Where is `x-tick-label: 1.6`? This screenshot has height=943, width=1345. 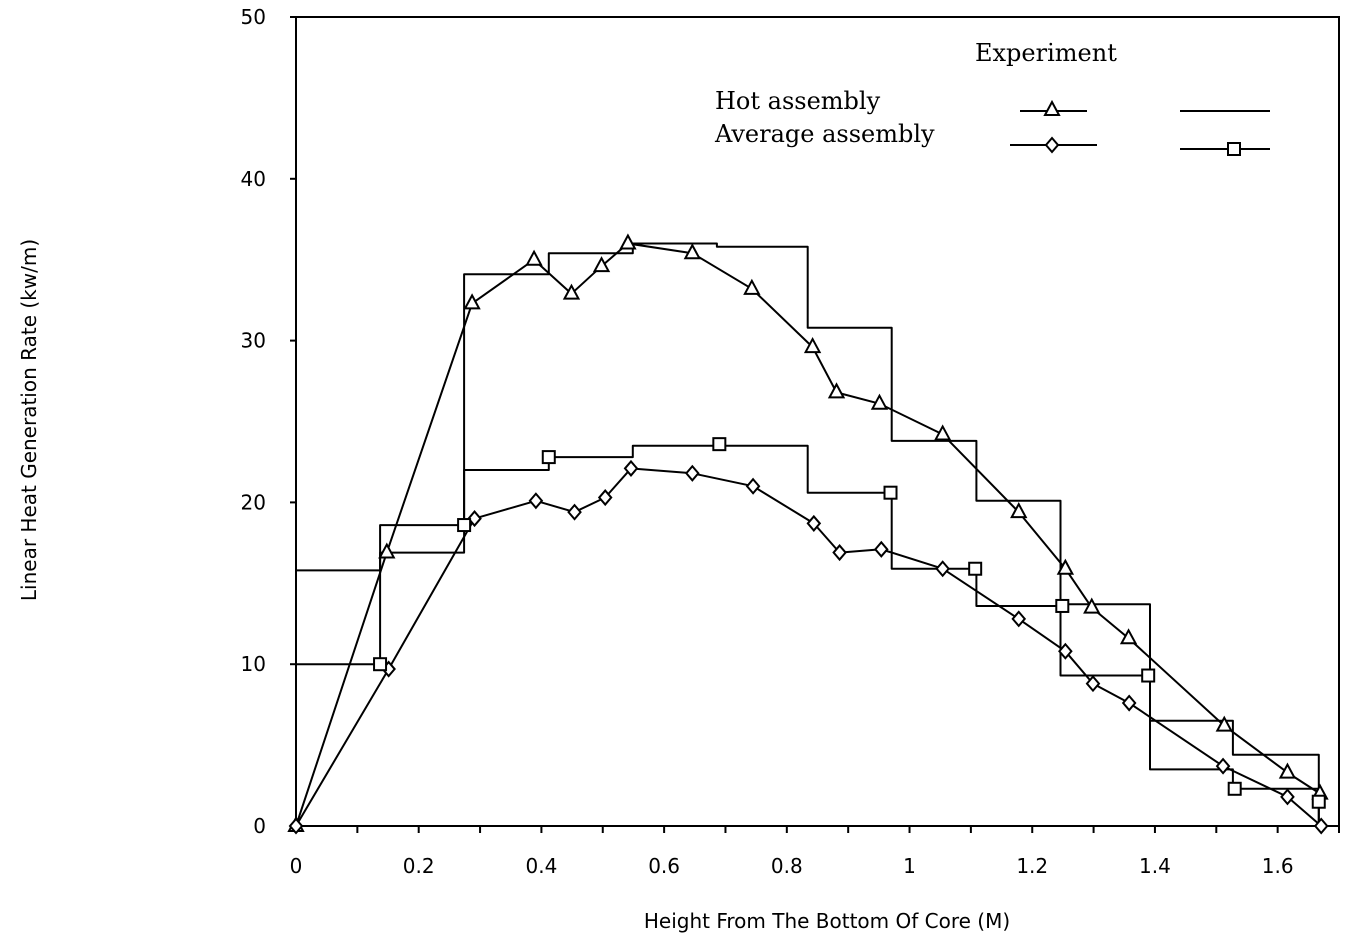
x-tick-label: 1.6 is located at coordinates (1278, 866).